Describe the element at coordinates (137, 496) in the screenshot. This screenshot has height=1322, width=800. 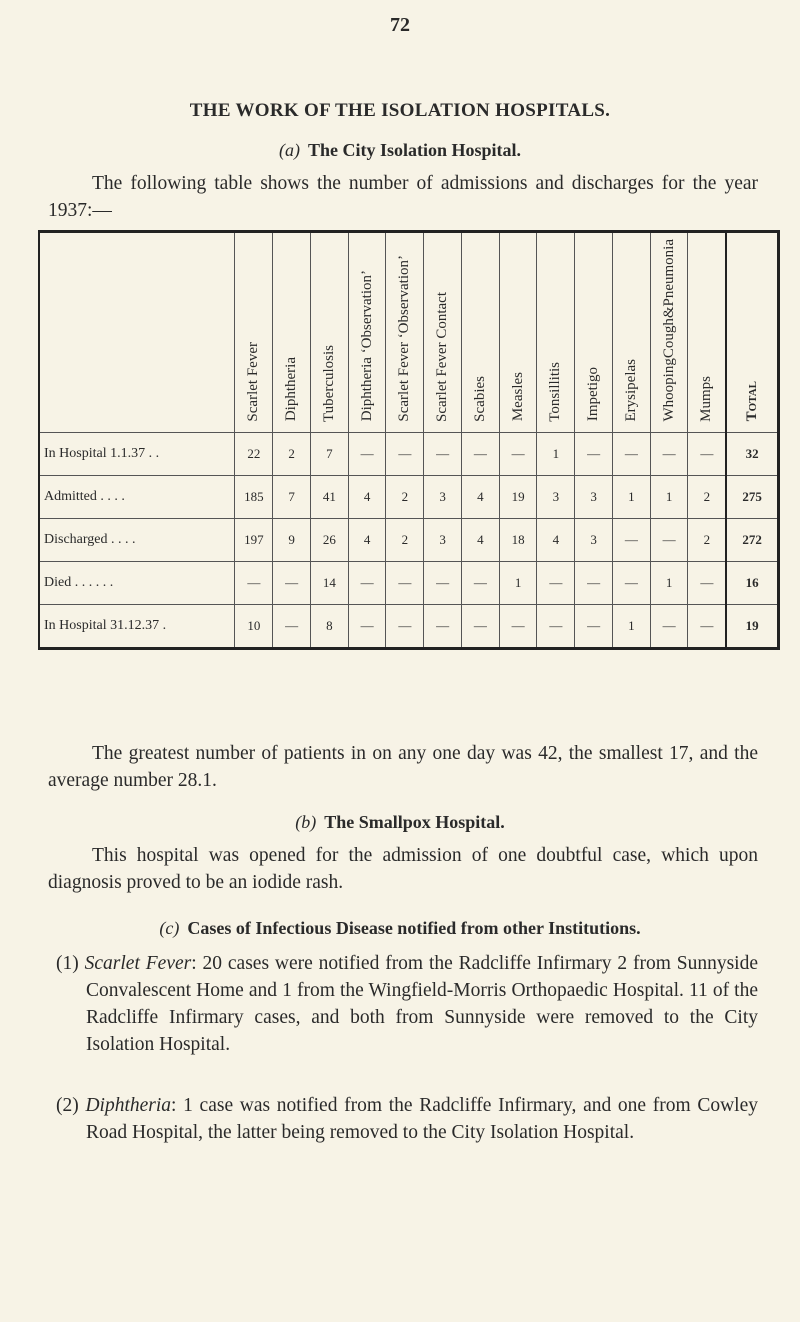
I see `row-label: Admitted . . . .` at that location.